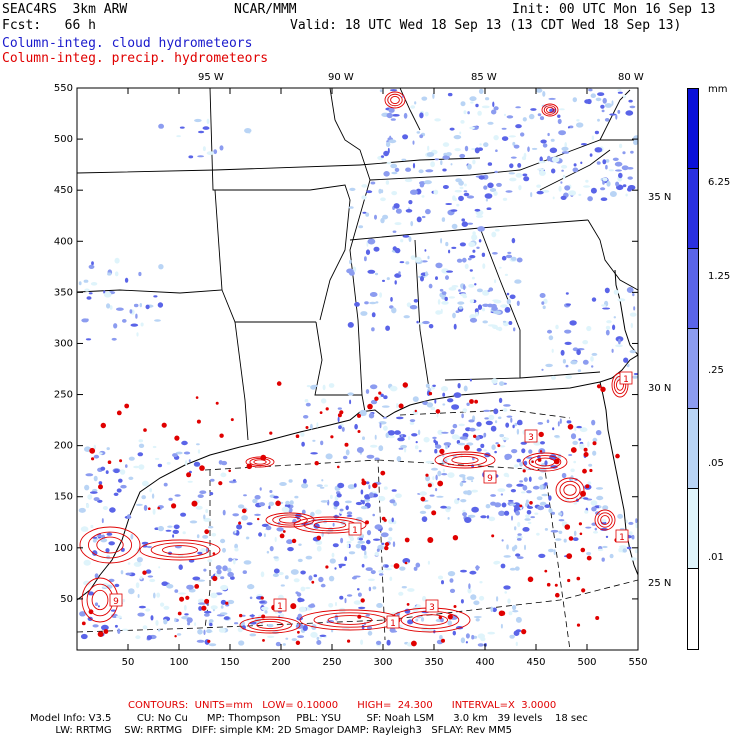 The width and height of the screenshot is (740, 740). Describe the element at coordinates (393, 622) in the screenshot. I see `contour-label: 1` at that location.